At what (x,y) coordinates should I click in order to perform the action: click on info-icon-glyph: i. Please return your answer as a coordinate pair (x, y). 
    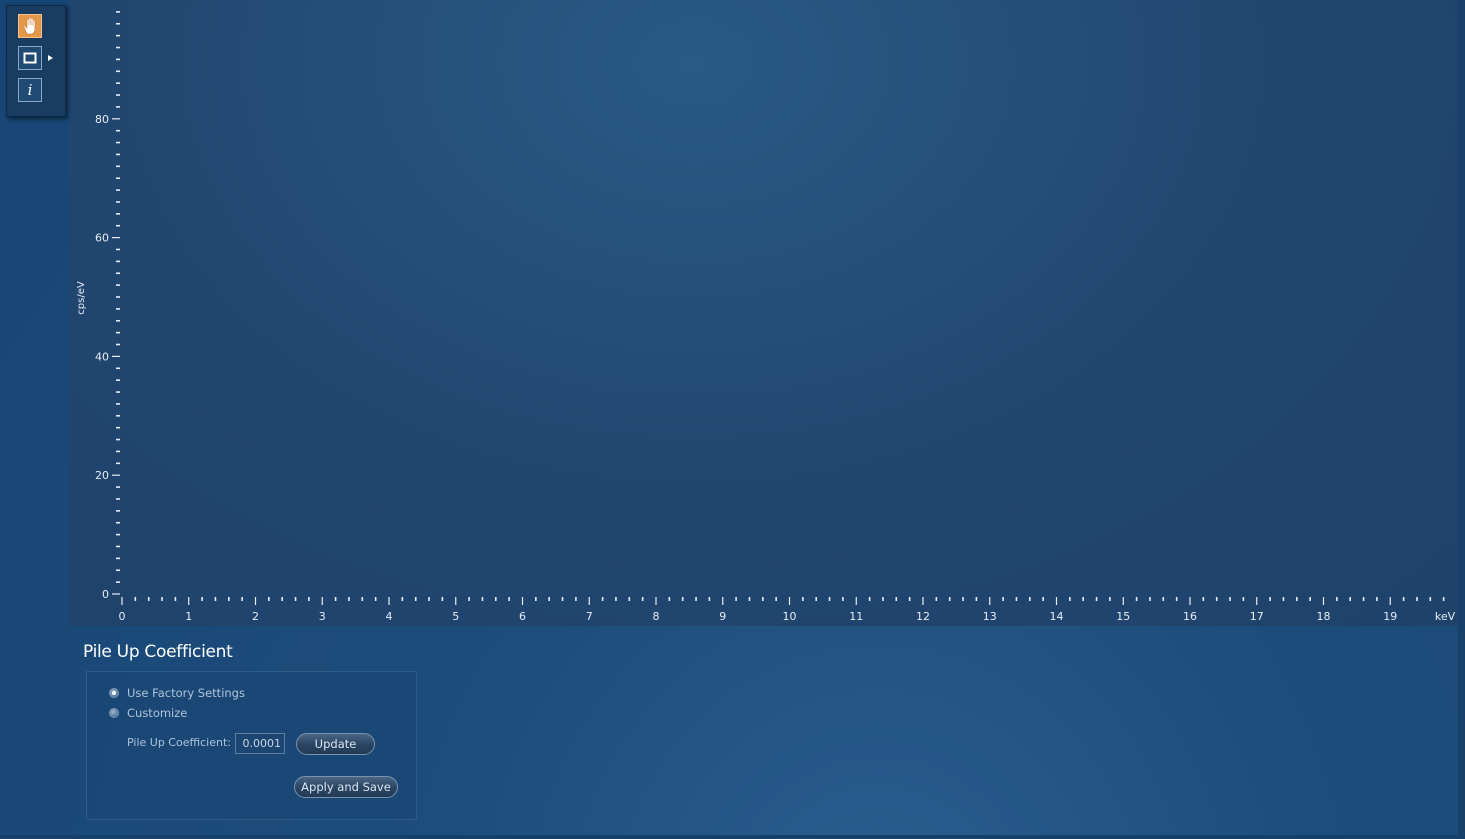
    Looking at the image, I should click on (30, 90).